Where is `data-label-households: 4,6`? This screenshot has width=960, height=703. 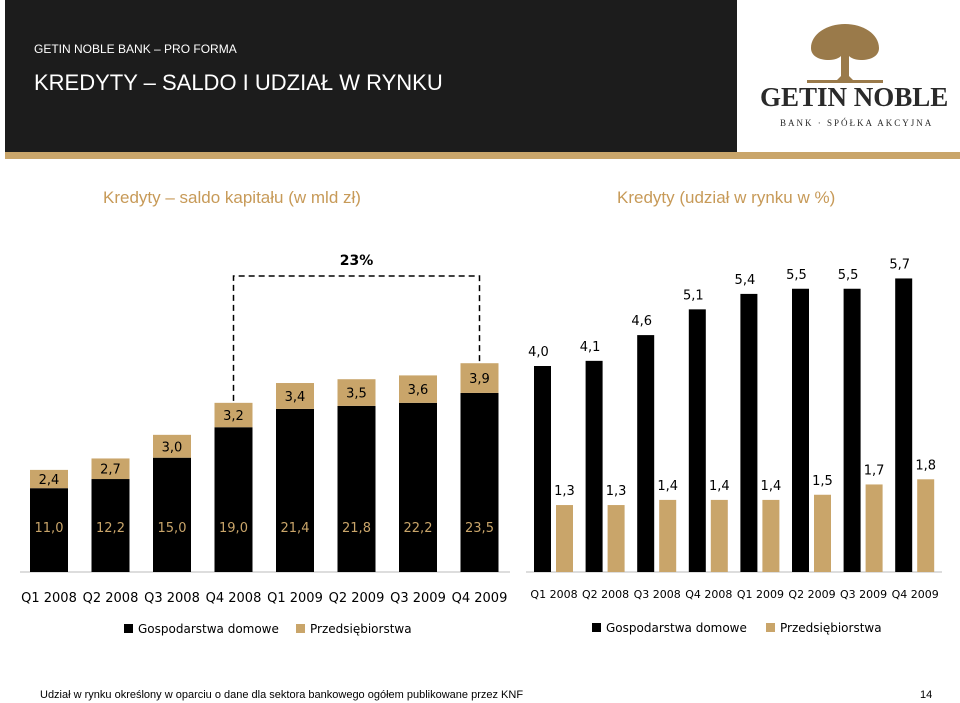
data-label-households: 4,6 is located at coordinates (641, 321).